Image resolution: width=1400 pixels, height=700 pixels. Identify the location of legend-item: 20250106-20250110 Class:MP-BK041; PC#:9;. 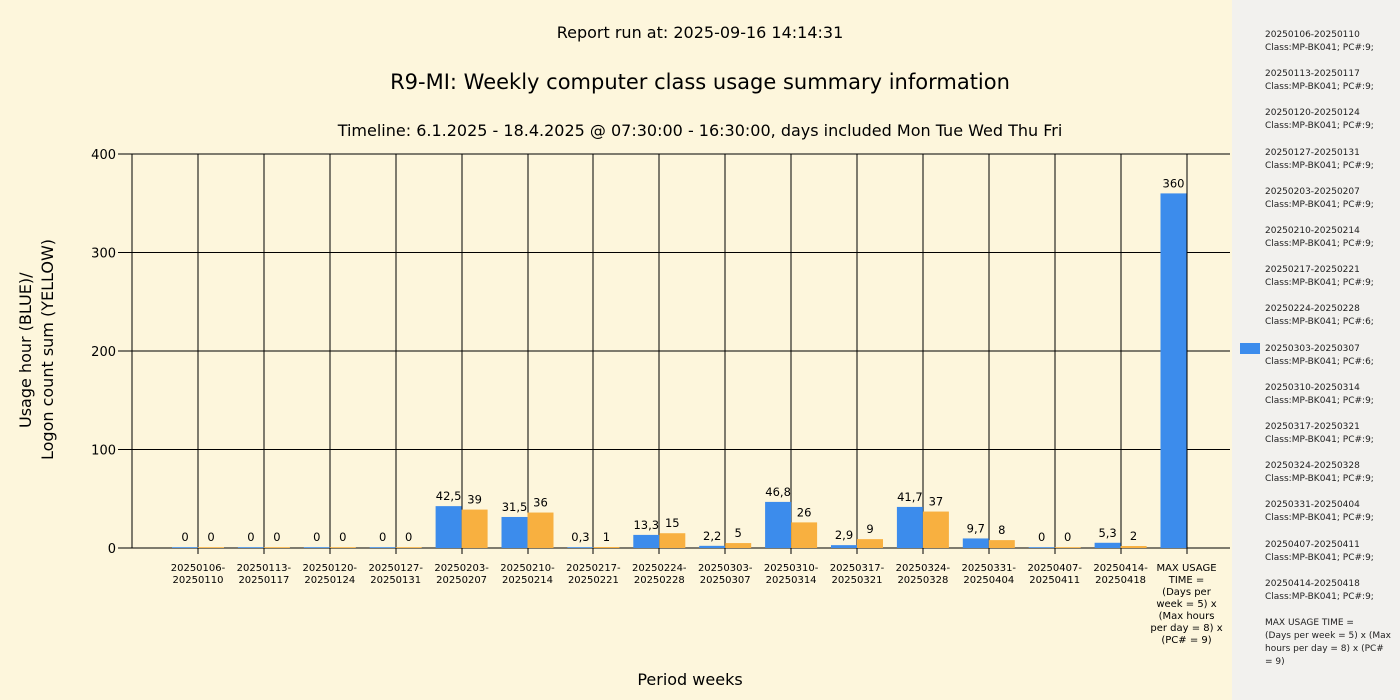
(1330, 42).